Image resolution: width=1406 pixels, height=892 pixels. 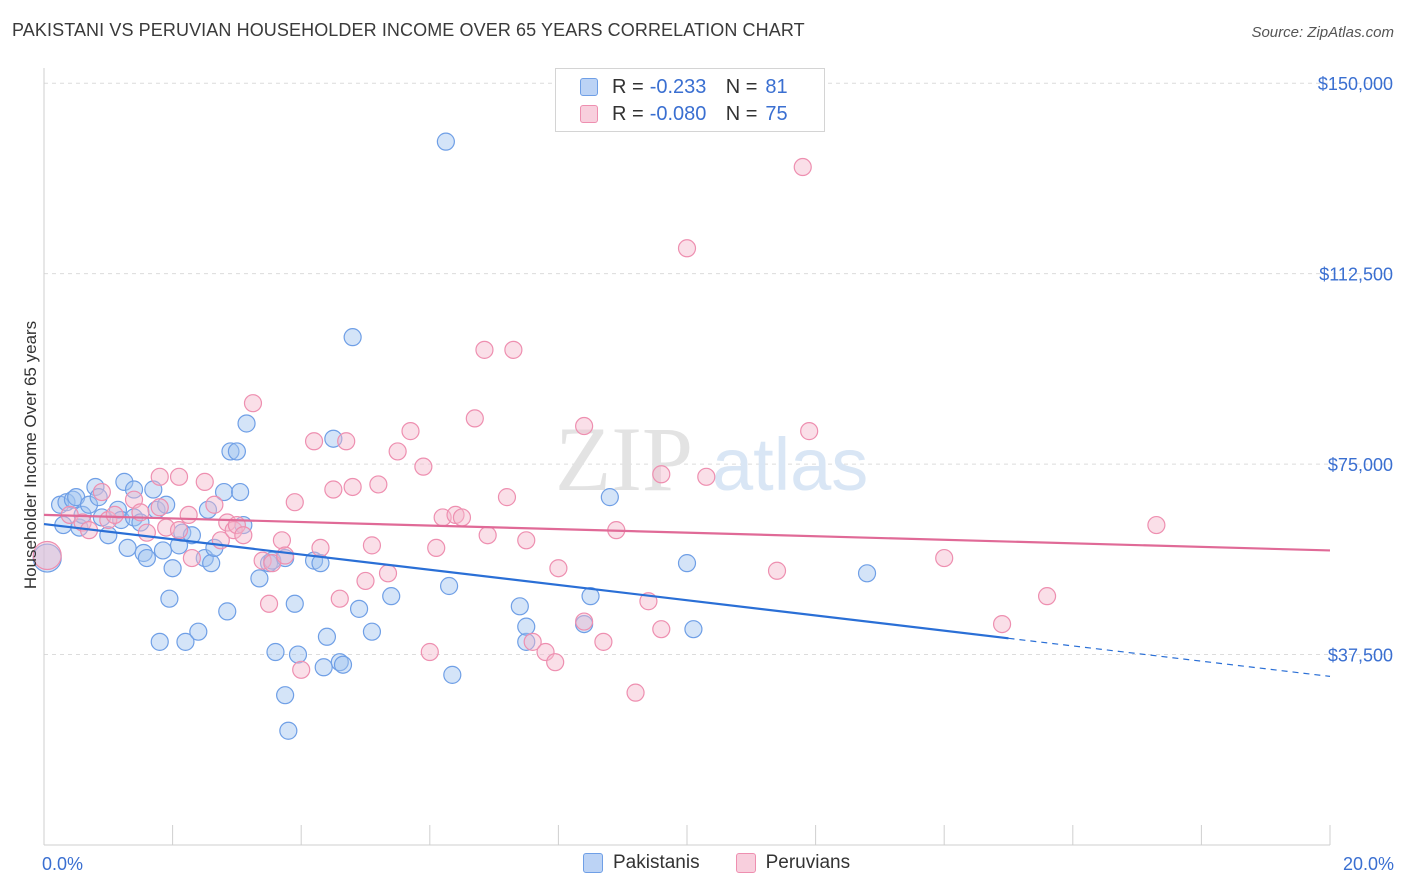 I want to click on legend-swatch-pakistanis, so click(x=589, y=87).